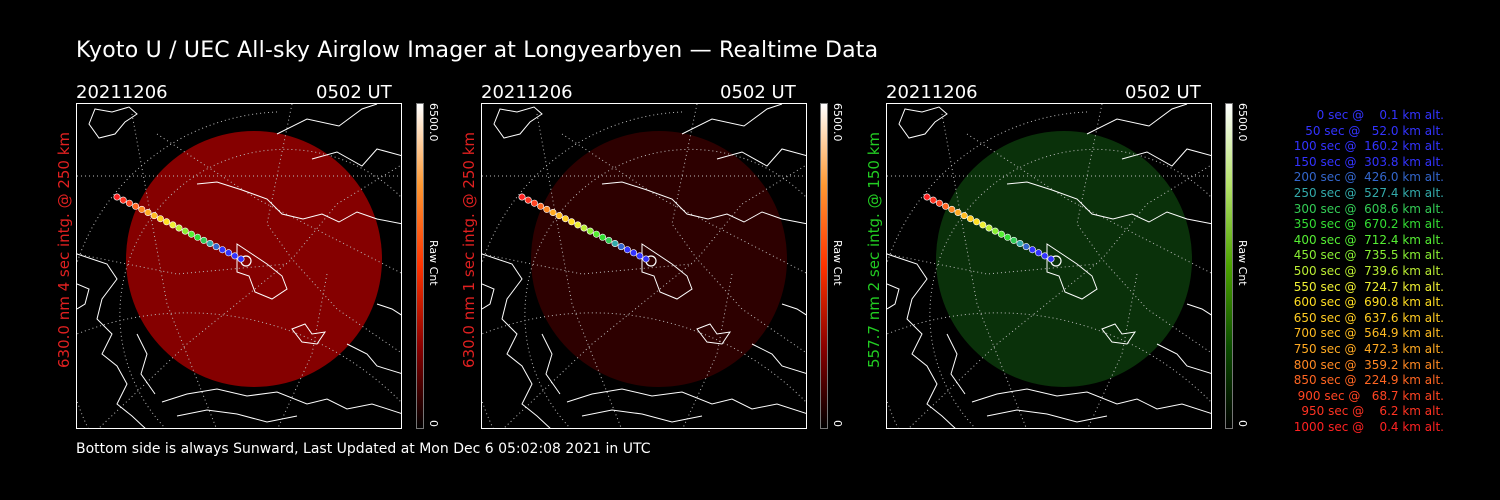  What do you see at coordinates (1366, 255) in the screenshot?
I see `legend-entry: 450 sec @ 735.5 km alt.` at bounding box center [1366, 255].